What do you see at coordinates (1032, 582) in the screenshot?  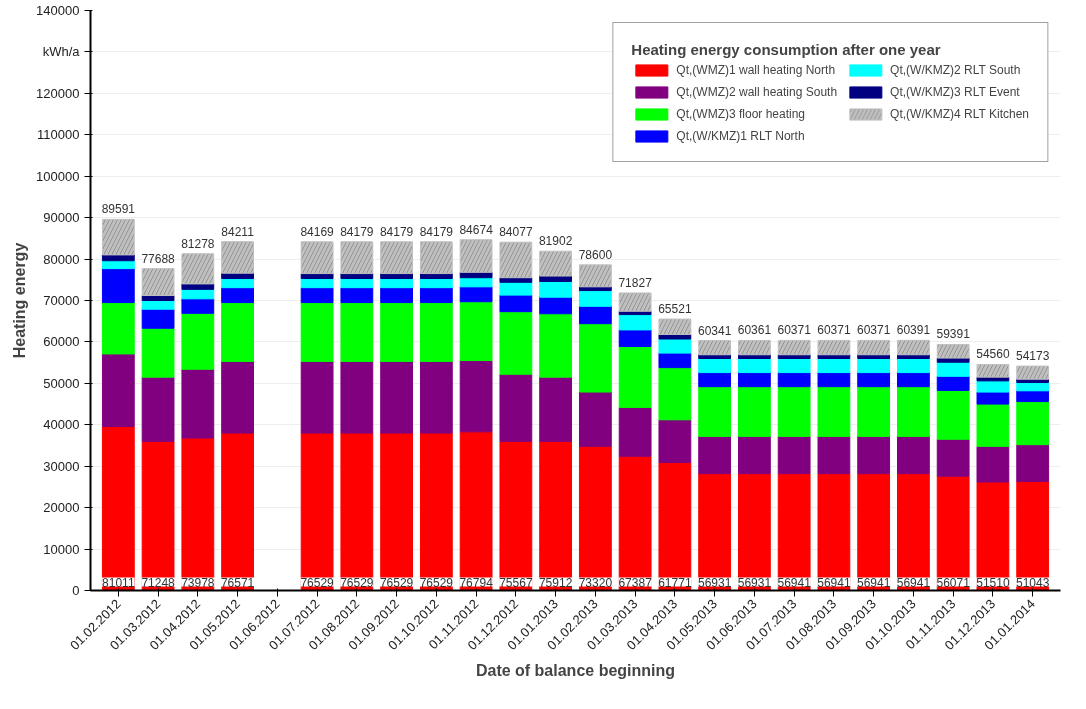 I see `annotation: 51043` at bounding box center [1032, 582].